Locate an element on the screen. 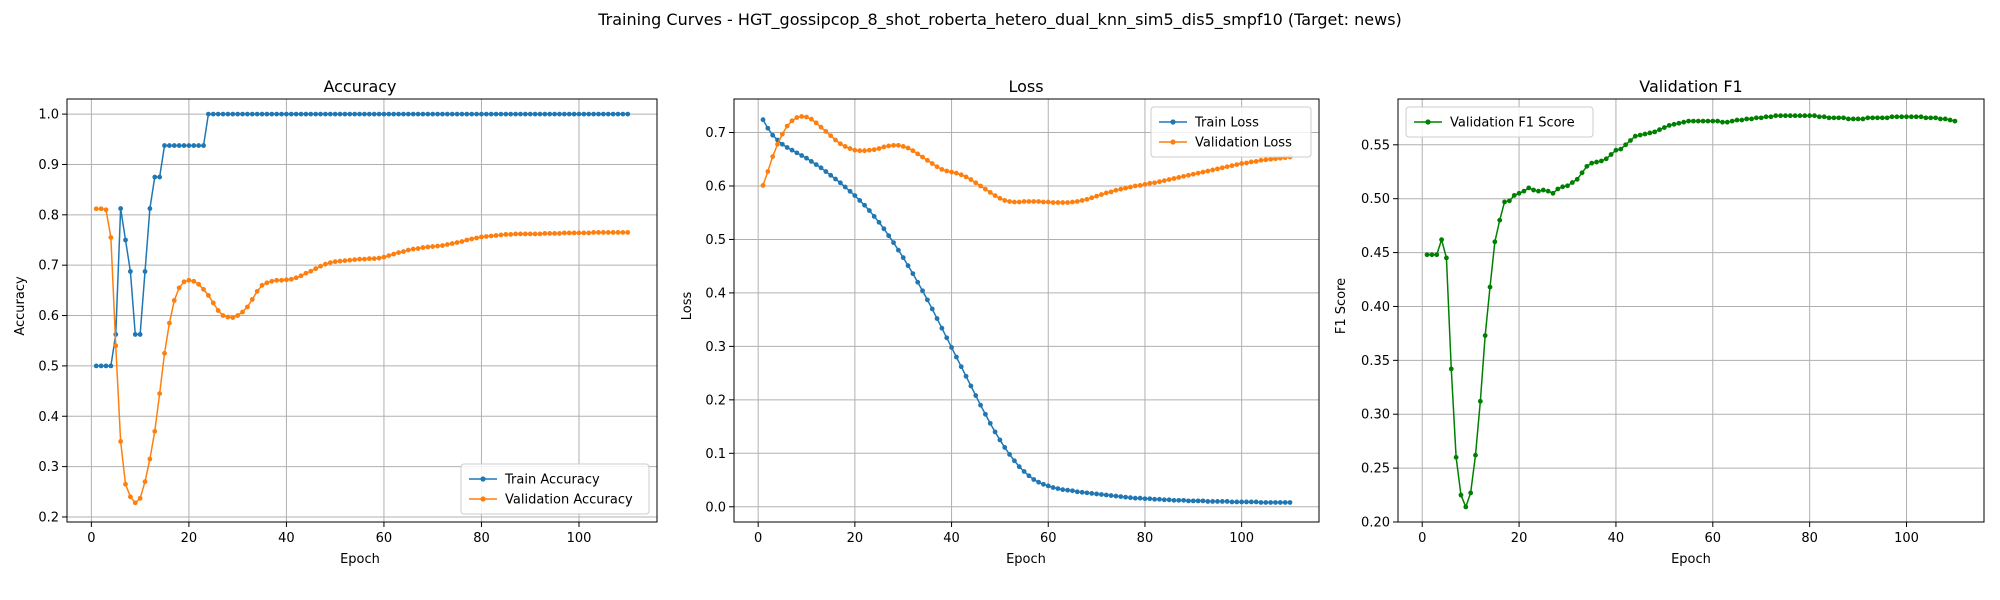  f1-chart-ylabel: F1 Score is located at coordinates (1341, 306).